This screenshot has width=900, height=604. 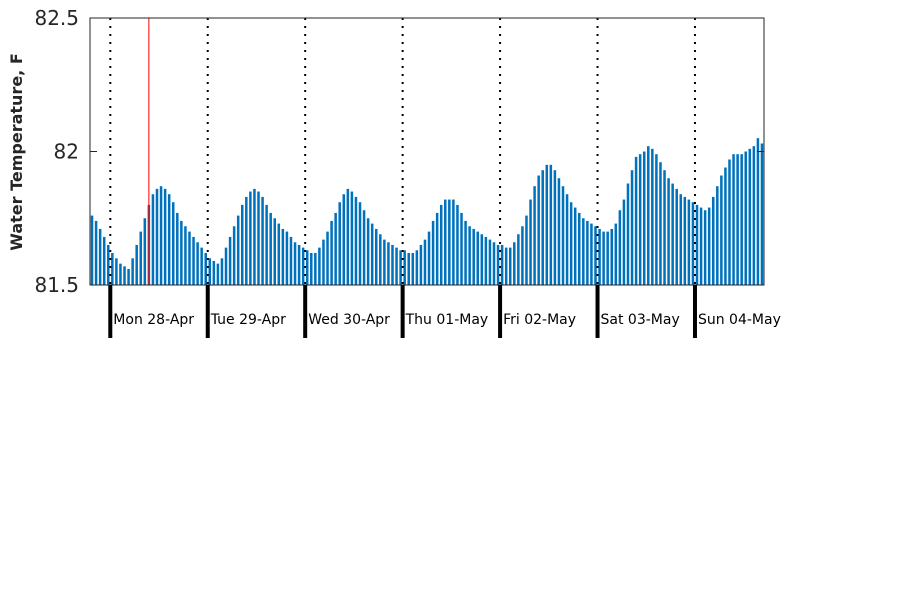 What do you see at coordinates (16, 152) in the screenshot?
I see `y-axis-label: Water Temperature, F` at bounding box center [16, 152].